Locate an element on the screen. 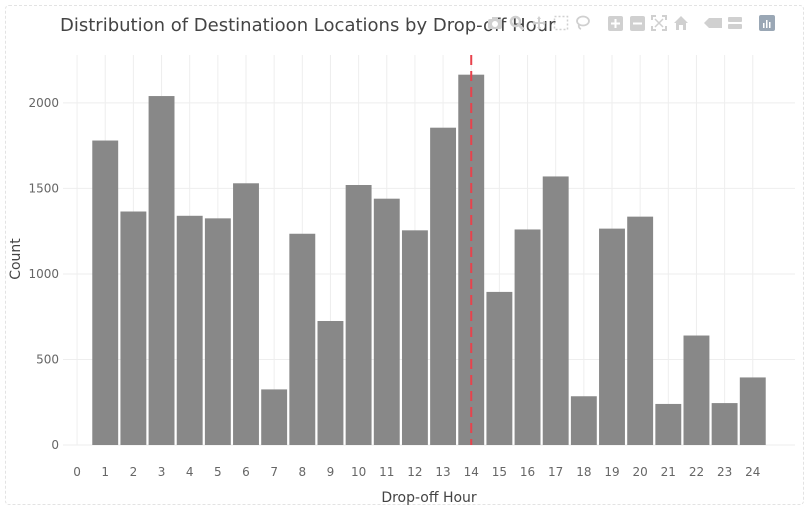 The height and width of the screenshot is (512, 811). x-tick-label: 14 is located at coordinates (471, 472).